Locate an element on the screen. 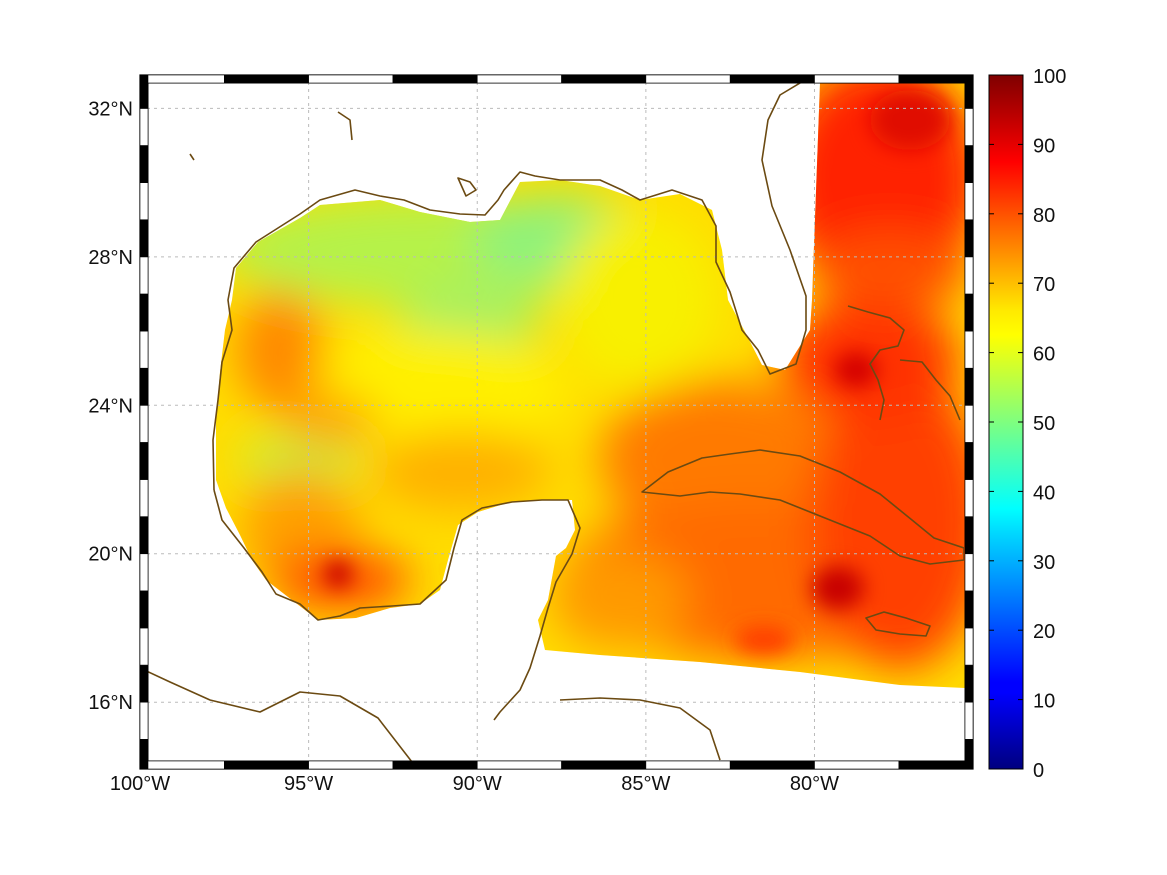 This screenshot has height=875, width=1167. colorbar-tick-label-7: 30 is located at coordinates (1044, 563).